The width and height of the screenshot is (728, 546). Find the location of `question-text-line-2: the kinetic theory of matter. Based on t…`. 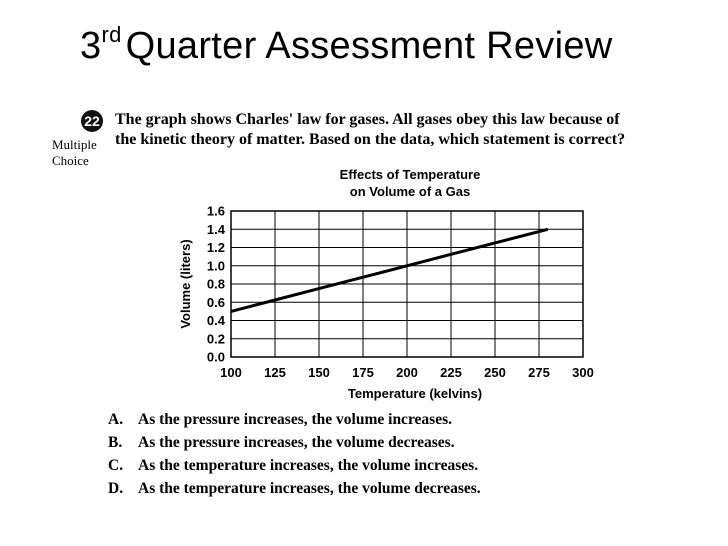

question-text-line-2: the kinetic theory of matter. Based on t… is located at coordinates (370, 139).